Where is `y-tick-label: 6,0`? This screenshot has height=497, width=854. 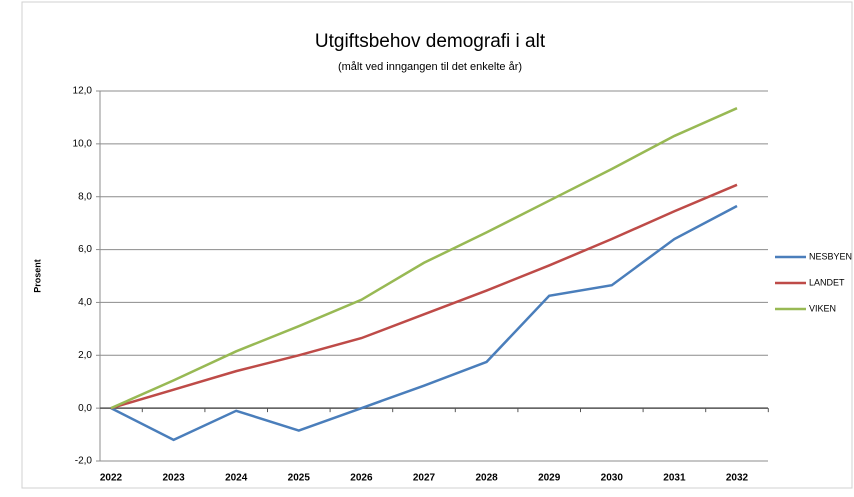
y-tick-label: 6,0 is located at coordinates (85, 249).